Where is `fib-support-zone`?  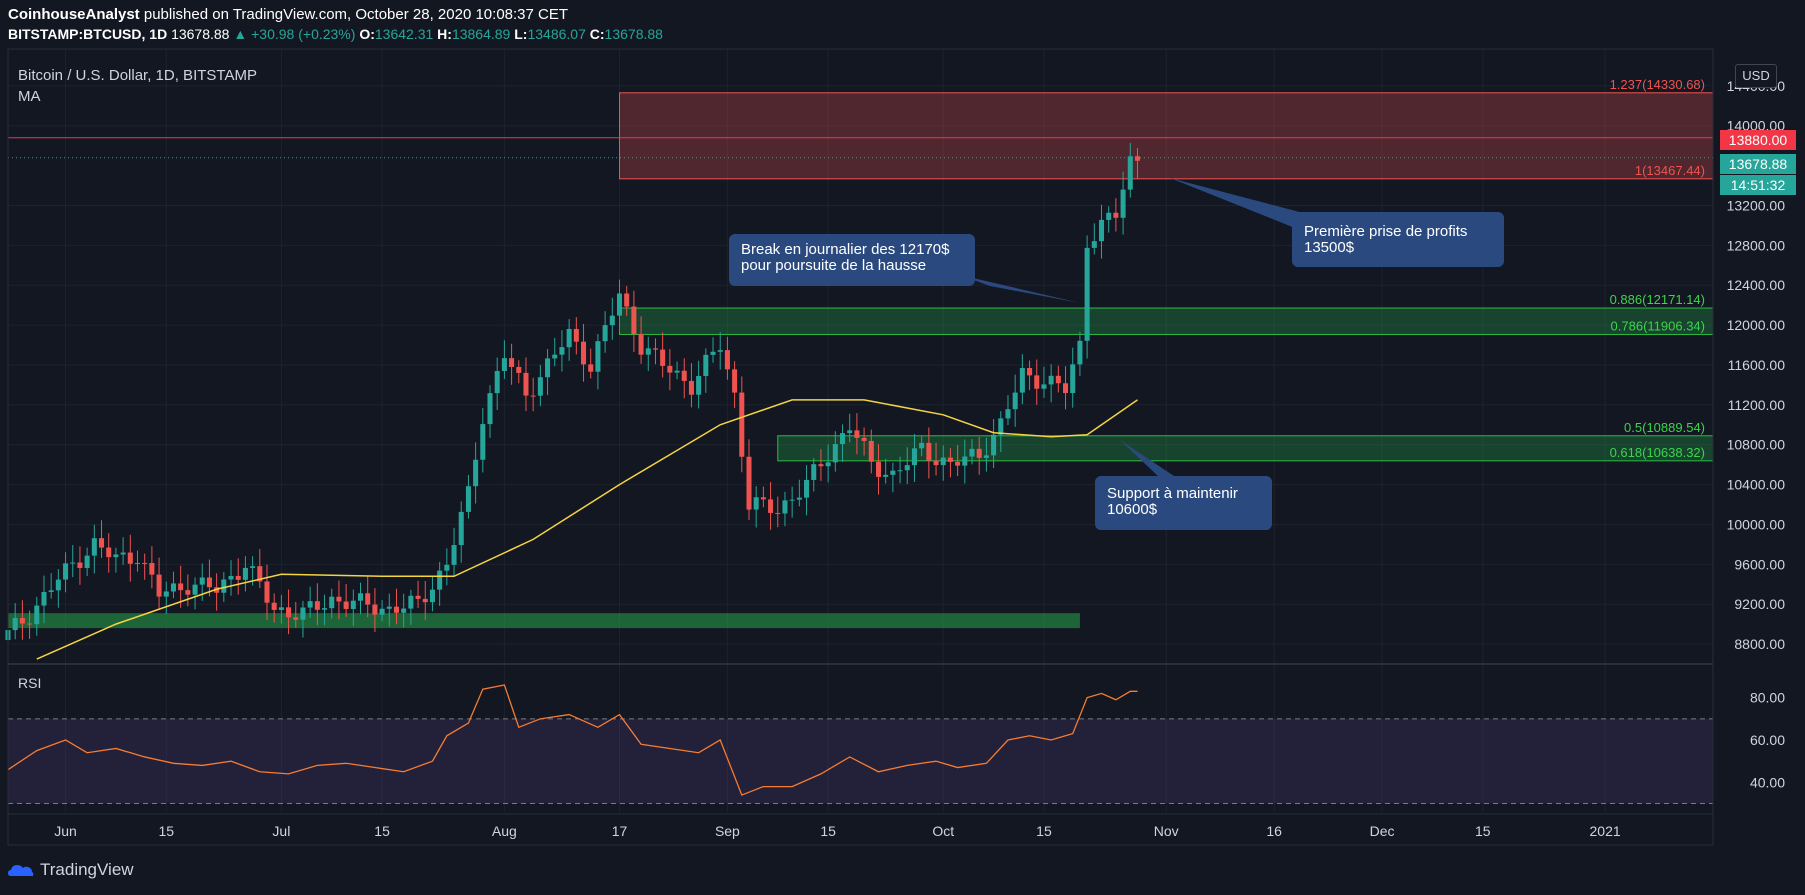 fib-support-zone is located at coordinates (1245, 448).